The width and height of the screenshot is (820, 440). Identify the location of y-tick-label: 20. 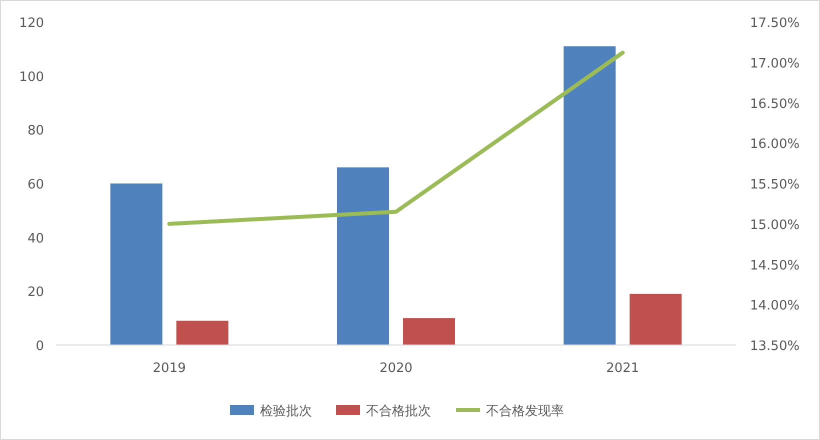
(35, 292).